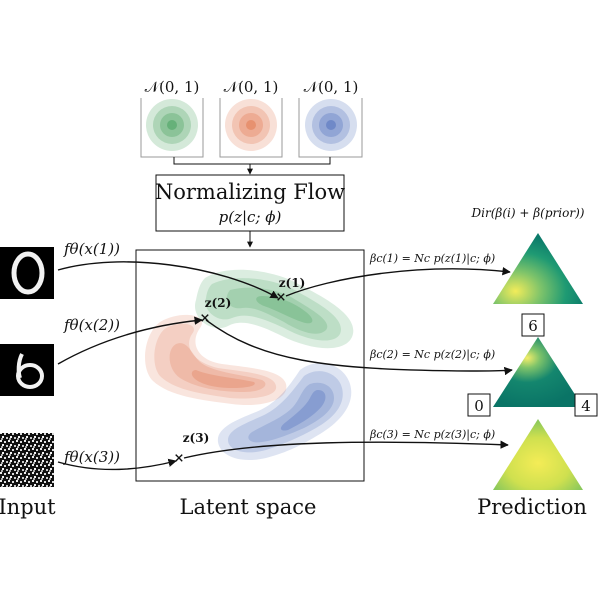 The width and height of the screenshot is (600, 600). I want to click on prior-blue: 𝒩(0, 1), so click(330, 118).